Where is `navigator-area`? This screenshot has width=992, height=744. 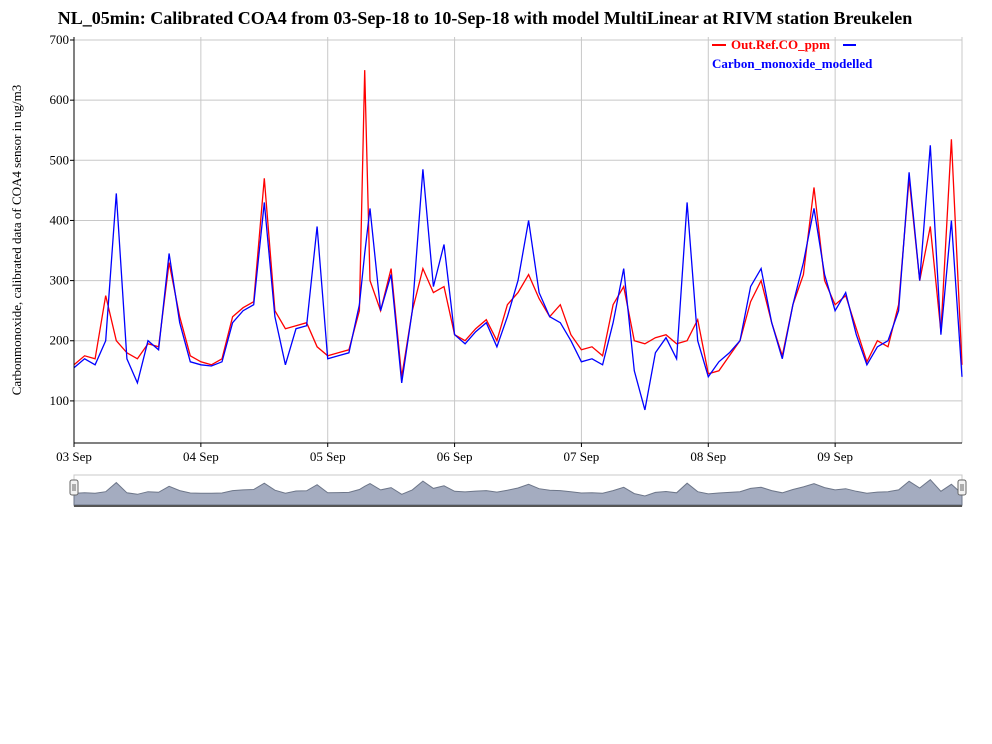
navigator-area is located at coordinates (518, 492).